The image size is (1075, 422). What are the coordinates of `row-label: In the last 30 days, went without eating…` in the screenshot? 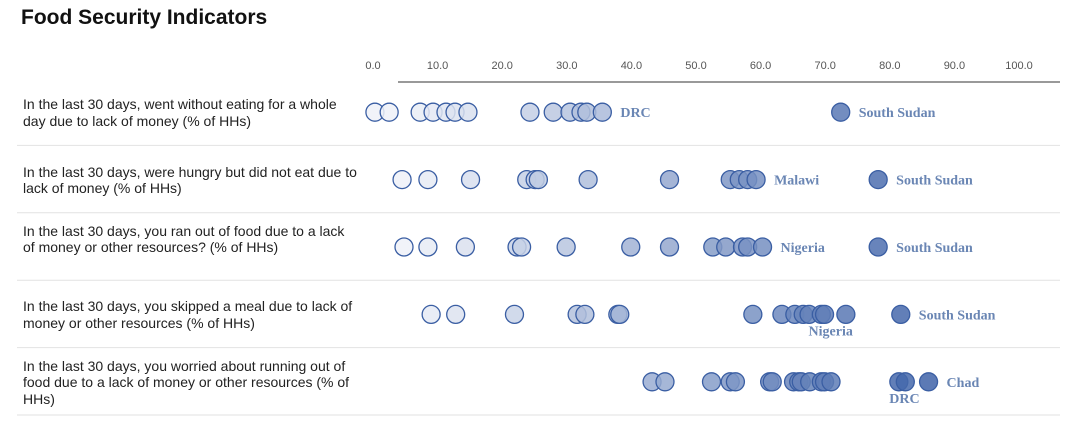 It's located at (180, 112).